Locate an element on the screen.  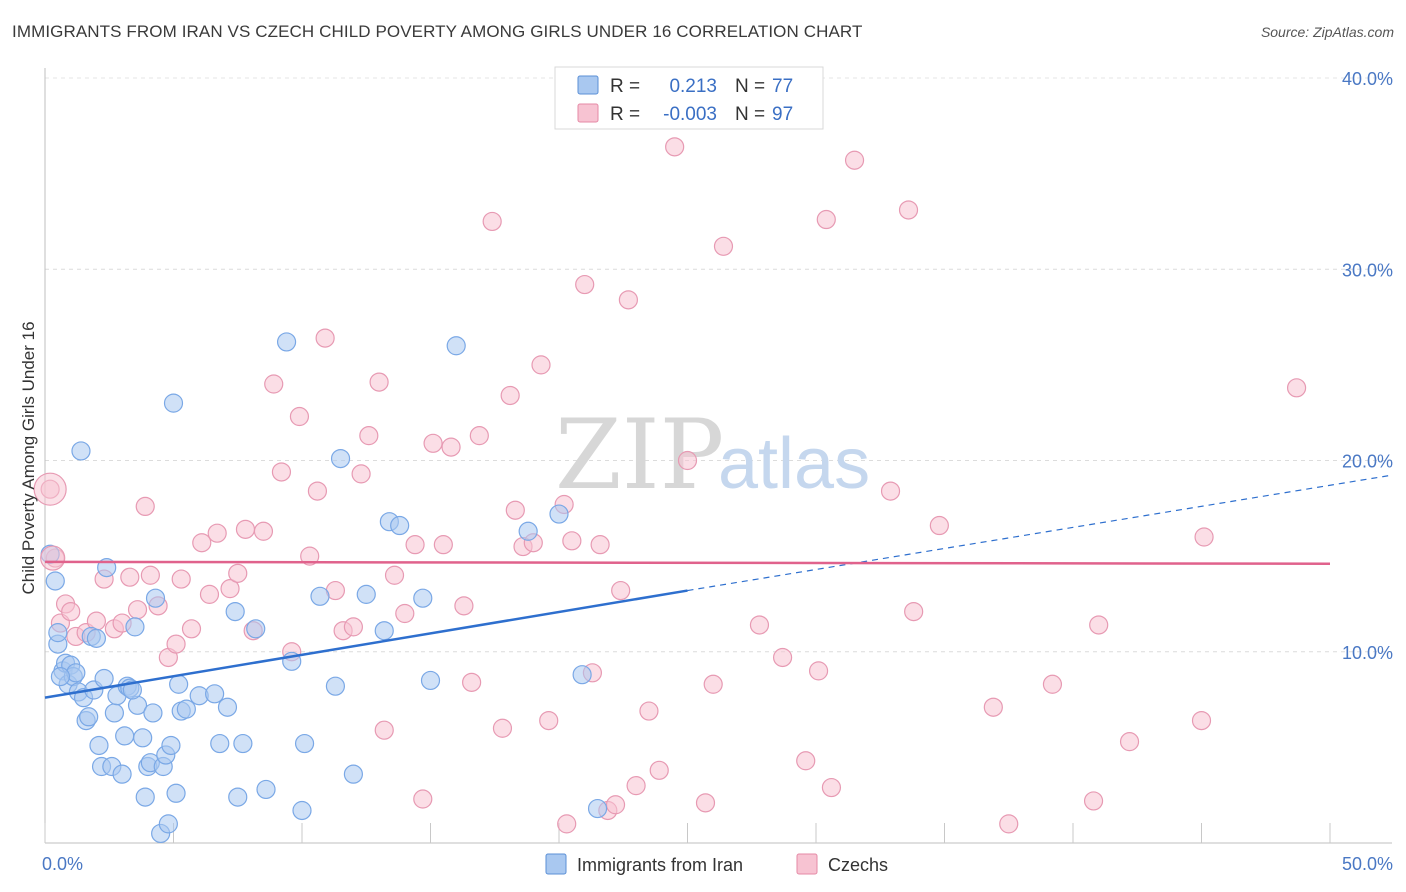
legend-n-label-iran: N = is located at coordinates (750, 86).